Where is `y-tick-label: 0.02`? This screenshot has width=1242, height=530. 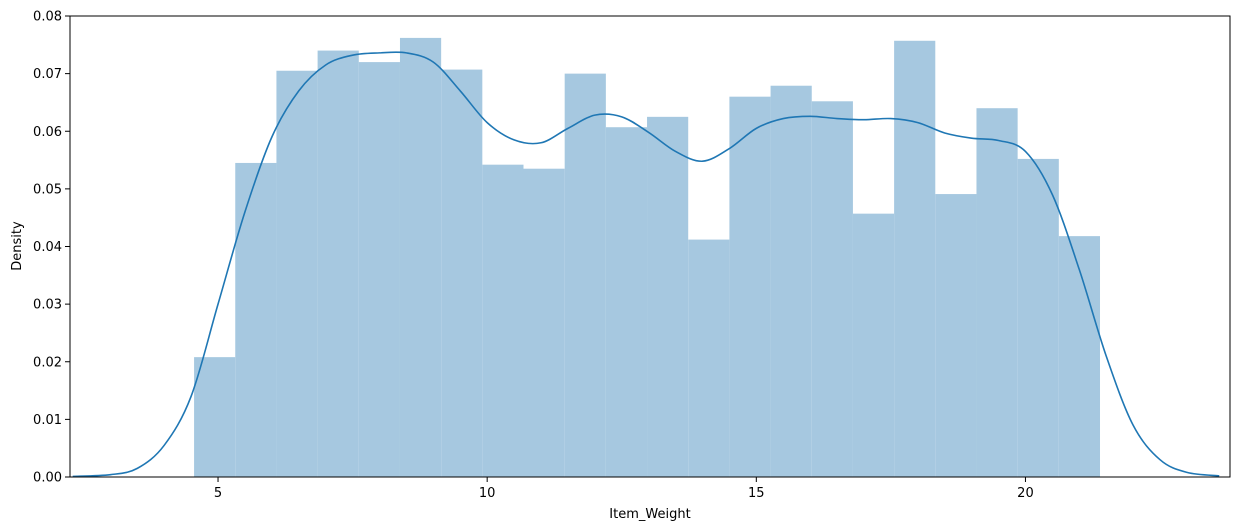
y-tick-label: 0.02 is located at coordinates (47, 362).